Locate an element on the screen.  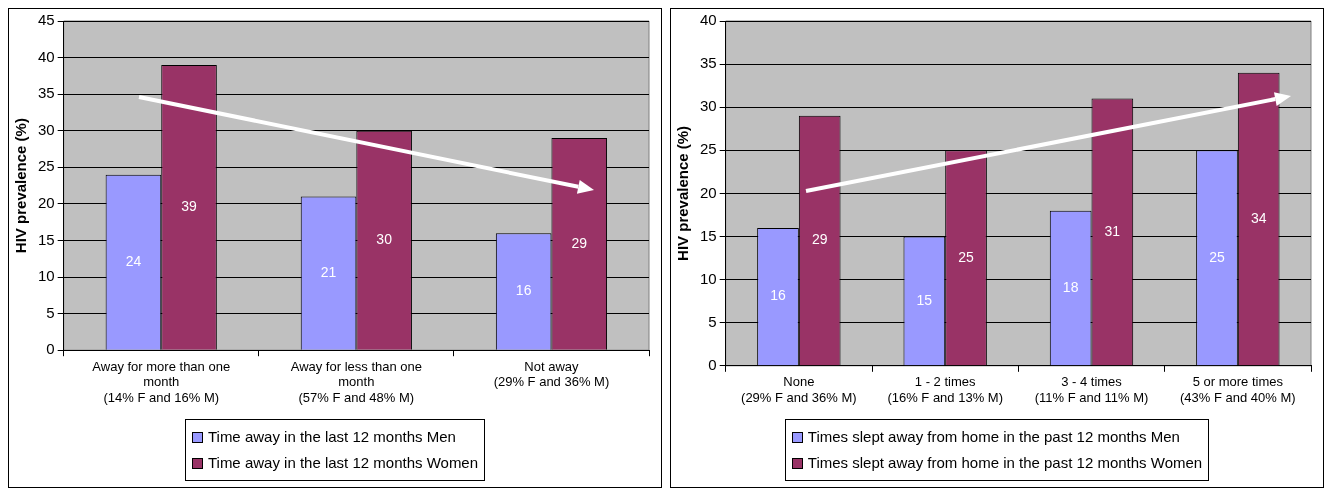
data-label: 15 is located at coordinates (924, 299).